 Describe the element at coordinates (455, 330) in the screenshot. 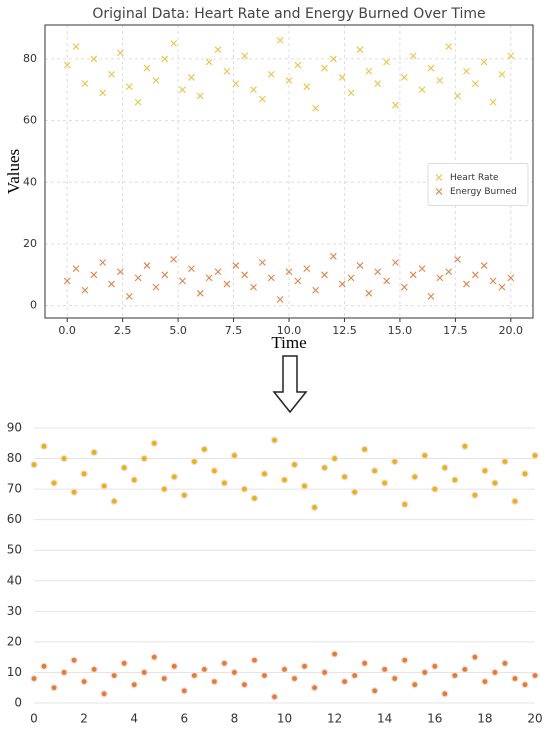

I see `x-tick-label: 17.5` at that location.